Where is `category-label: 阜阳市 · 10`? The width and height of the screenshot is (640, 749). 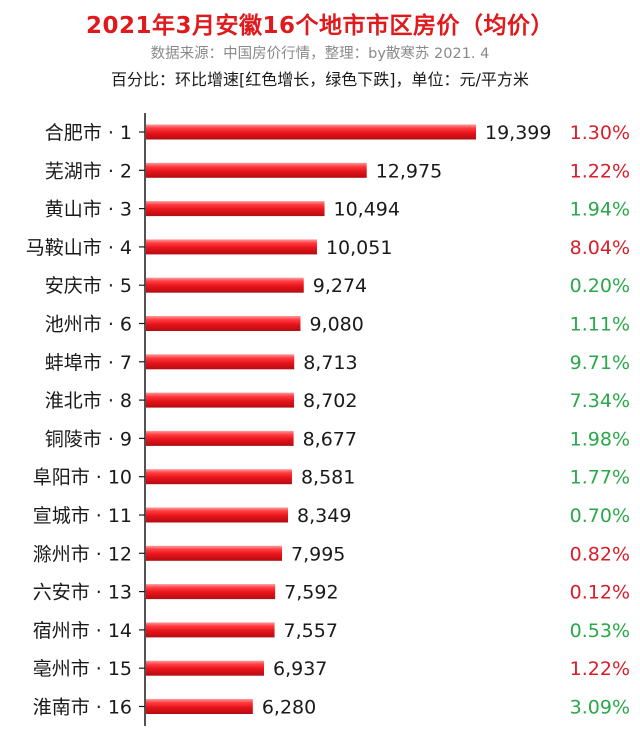
category-label: 阜阳市 · 10 is located at coordinates (82, 478).